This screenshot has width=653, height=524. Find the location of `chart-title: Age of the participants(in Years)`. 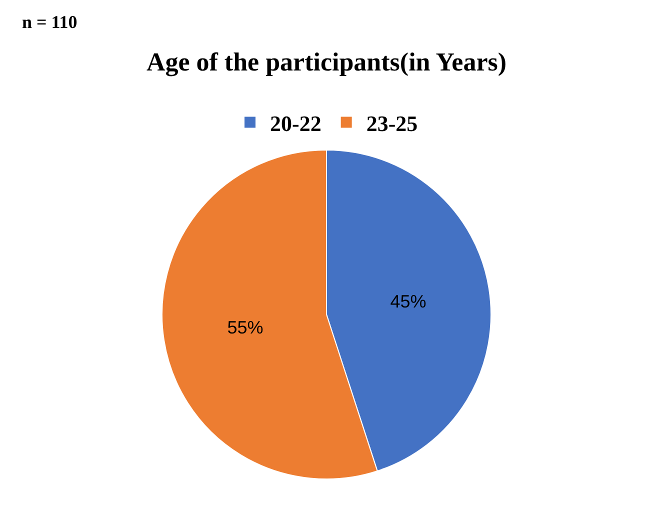

chart-title: Age of the participants(in Years) is located at coordinates (326, 62).